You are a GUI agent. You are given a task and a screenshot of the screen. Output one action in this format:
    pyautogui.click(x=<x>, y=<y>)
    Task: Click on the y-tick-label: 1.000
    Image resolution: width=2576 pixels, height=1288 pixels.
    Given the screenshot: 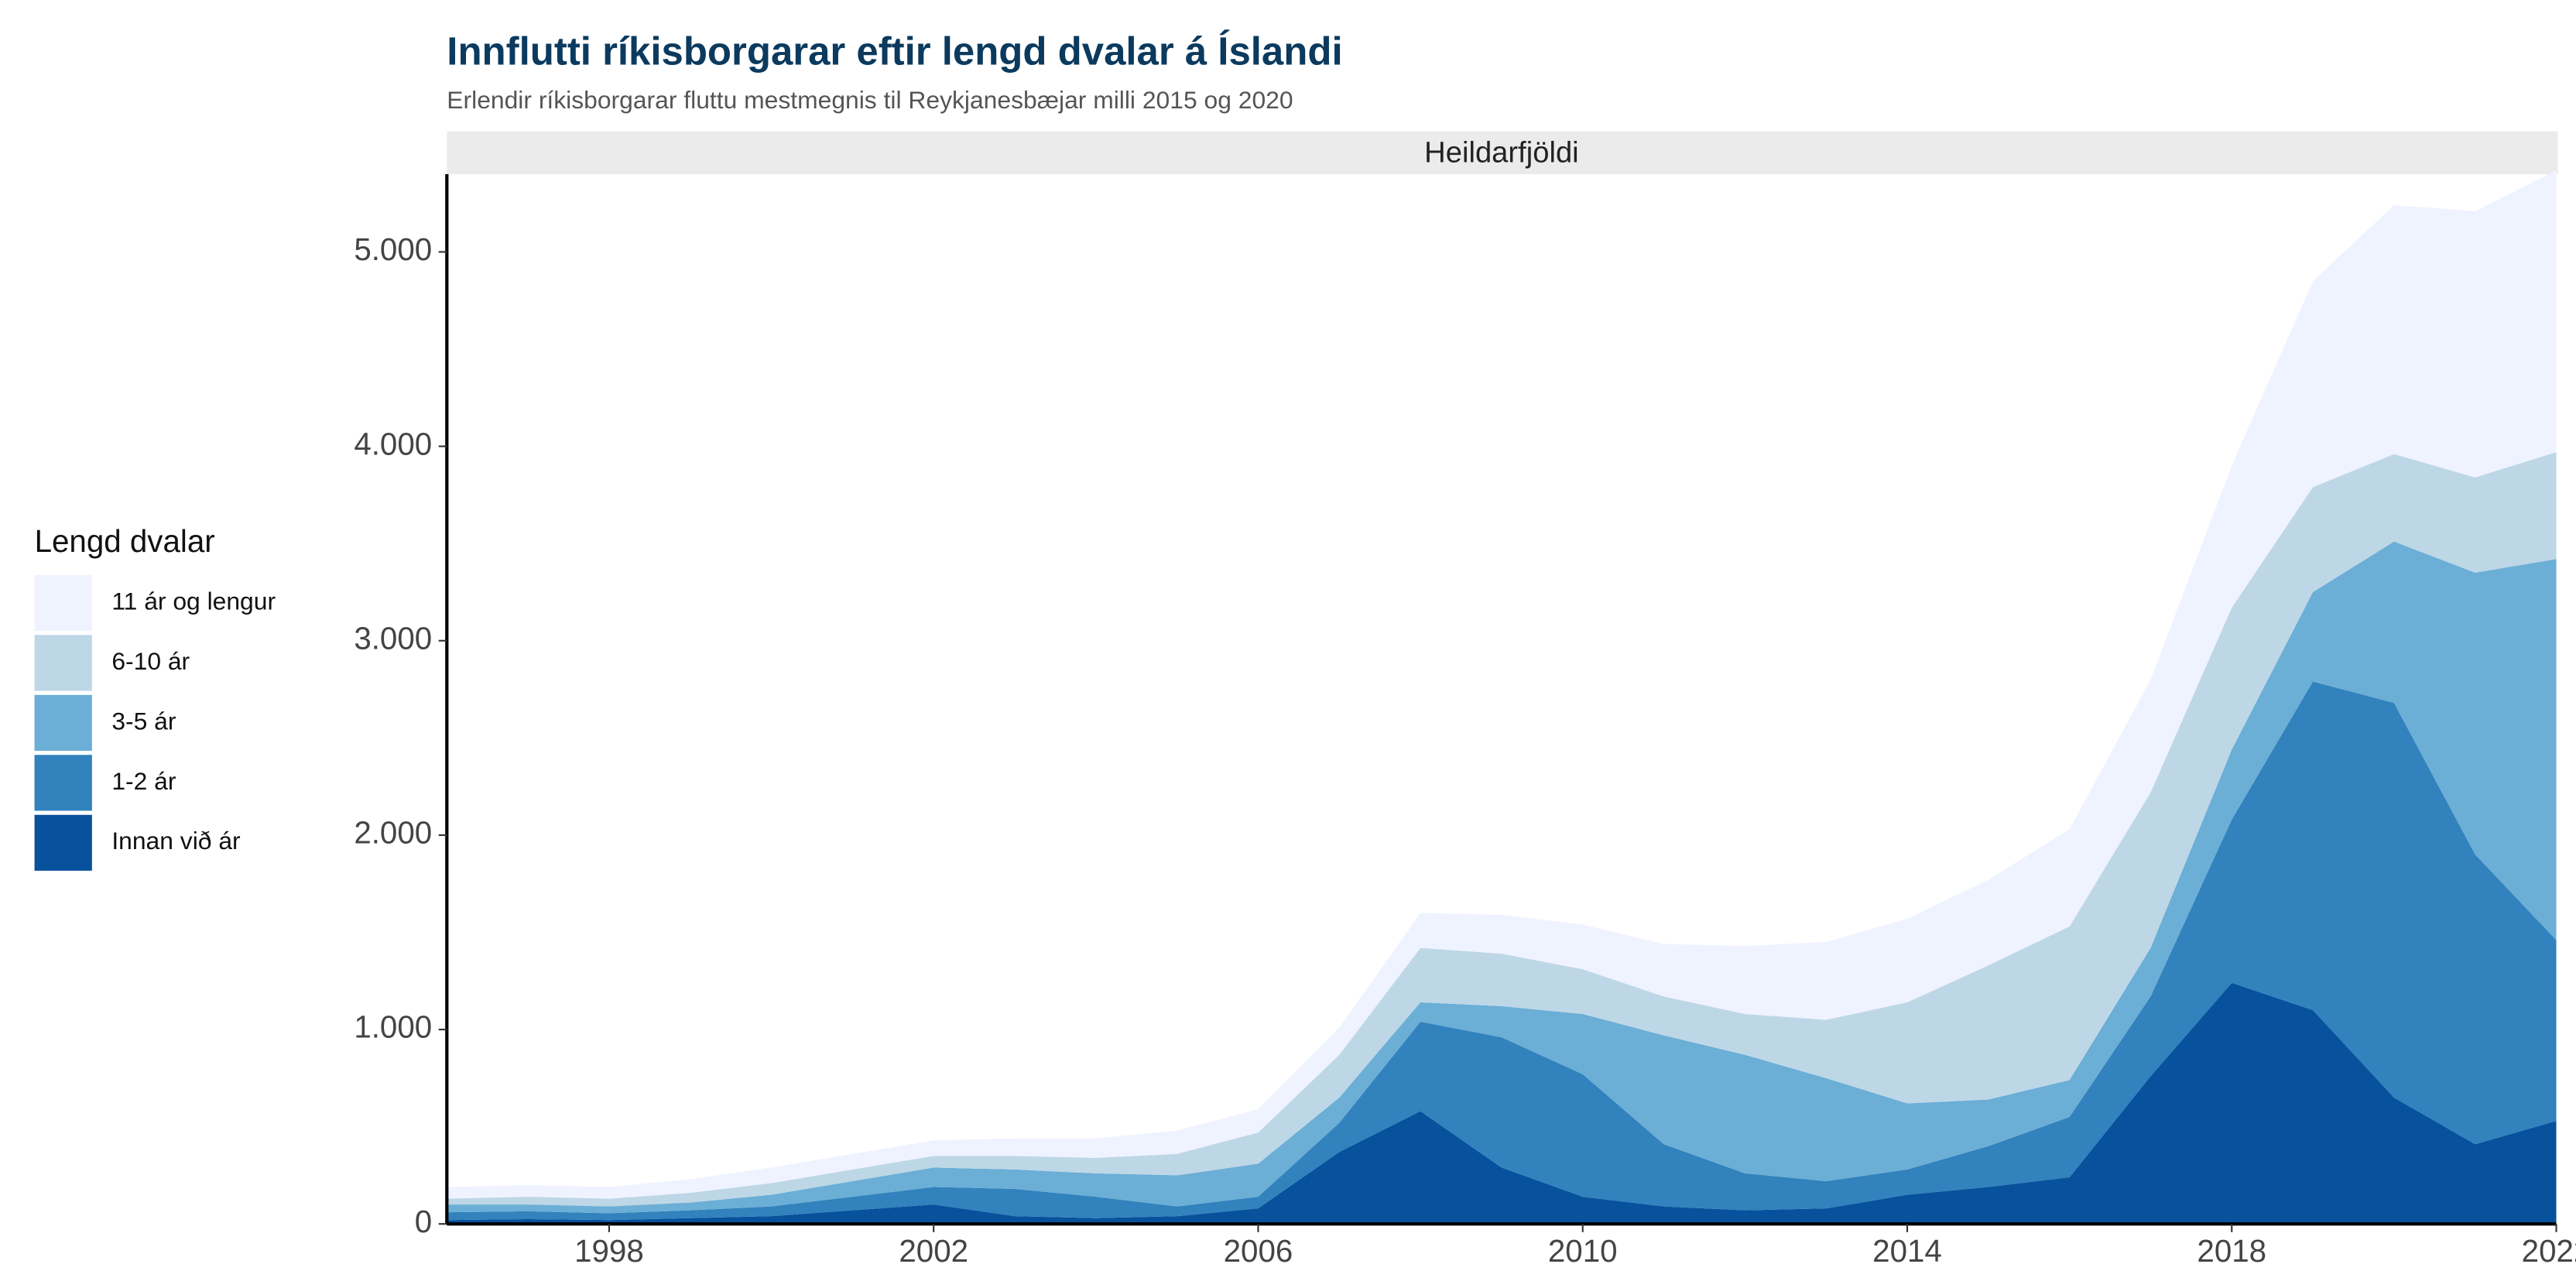 What is the action you would take?
    pyautogui.click(x=393, y=1027)
    